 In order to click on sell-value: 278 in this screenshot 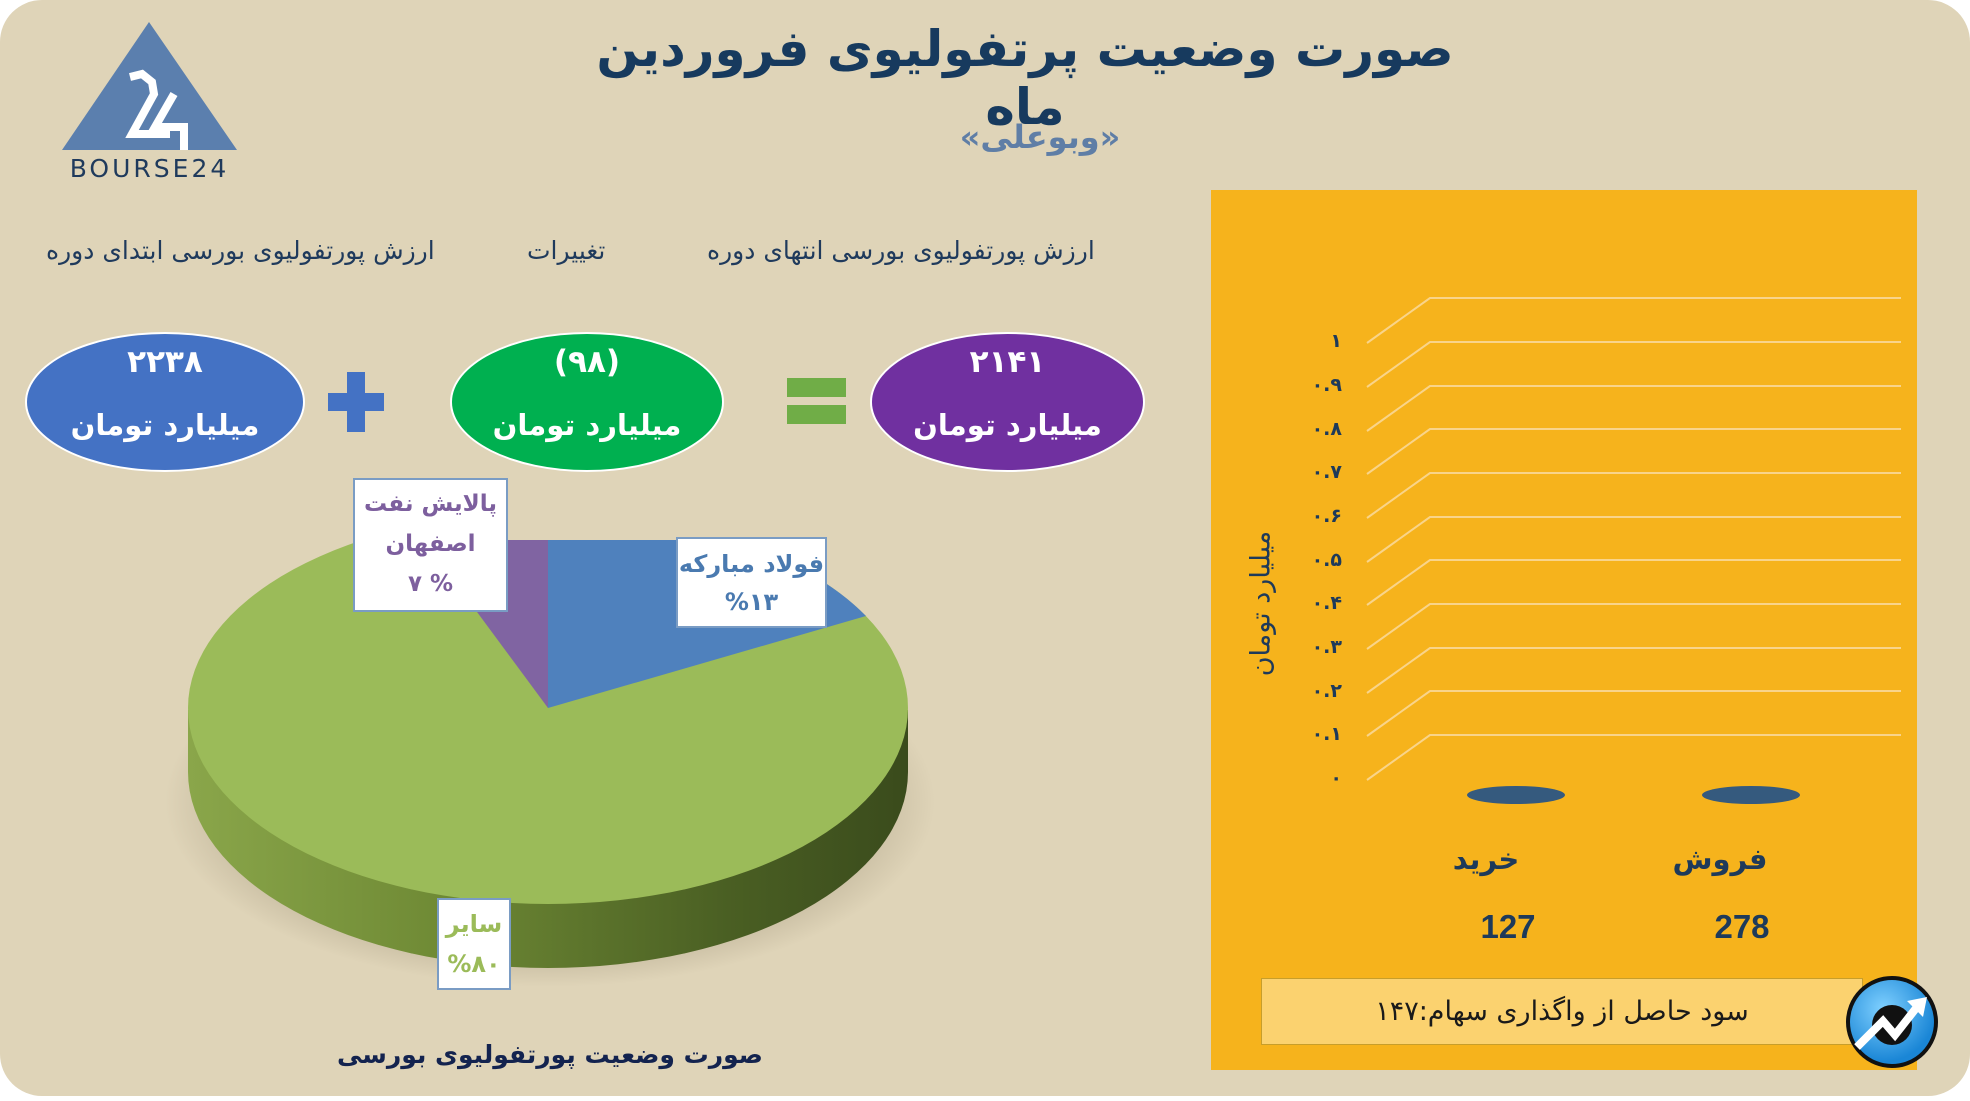, I will do `click(1742, 926)`.